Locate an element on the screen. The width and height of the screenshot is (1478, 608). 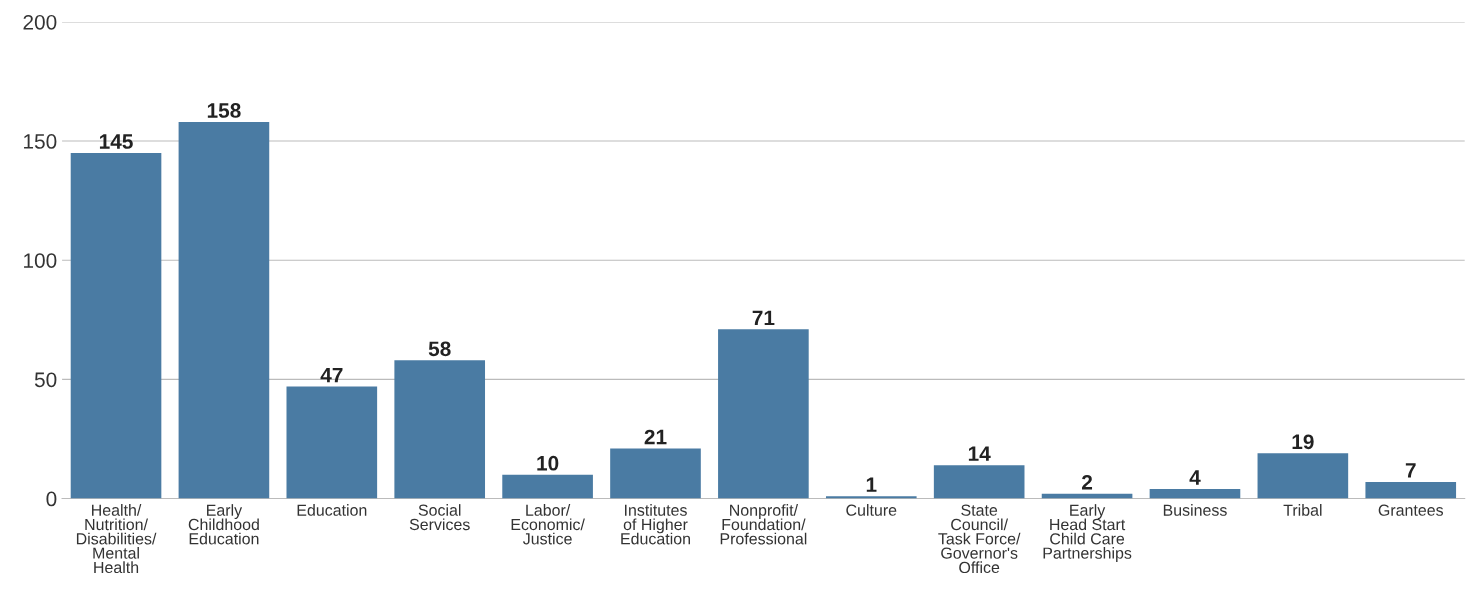
data-label: 71 is located at coordinates (763, 318).